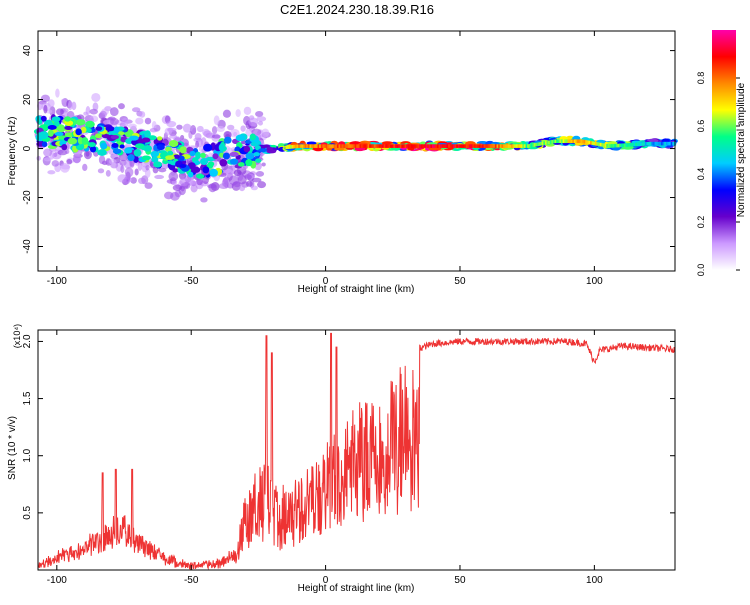  What do you see at coordinates (718, 174) in the screenshot?
I see `colorbar-ticks: 0.0 0.2 0.4 0.6 0.8` at bounding box center [718, 174].